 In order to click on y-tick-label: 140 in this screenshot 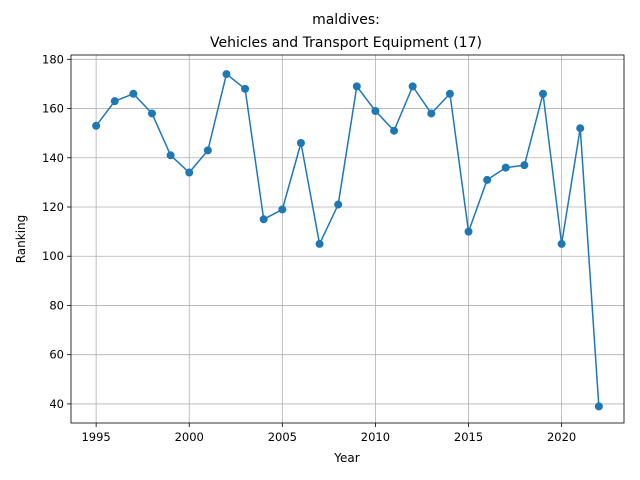, I will do `click(53, 158)`.